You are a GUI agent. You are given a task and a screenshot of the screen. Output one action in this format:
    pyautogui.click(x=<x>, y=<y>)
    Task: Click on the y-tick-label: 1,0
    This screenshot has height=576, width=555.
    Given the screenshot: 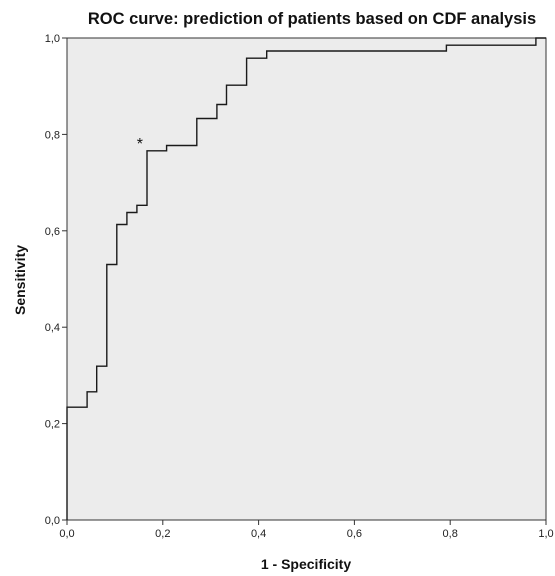 What is the action you would take?
    pyautogui.click(x=52, y=39)
    